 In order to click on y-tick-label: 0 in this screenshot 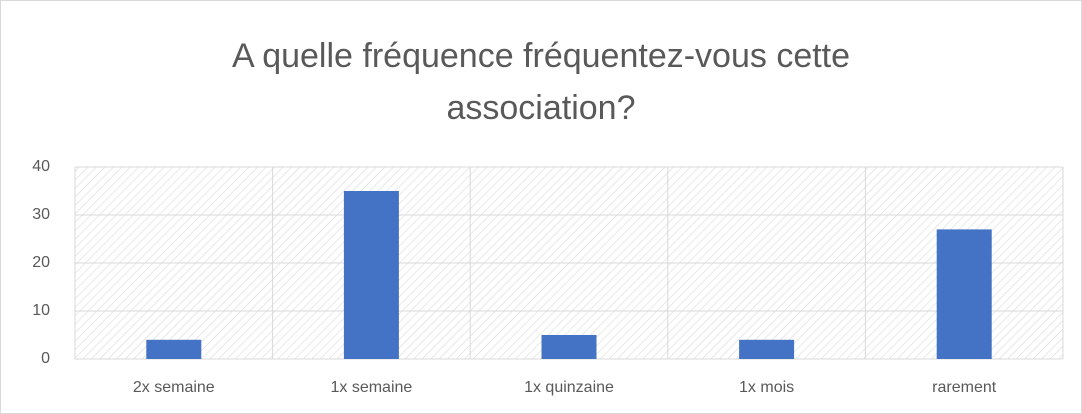, I will do `click(45, 358)`.